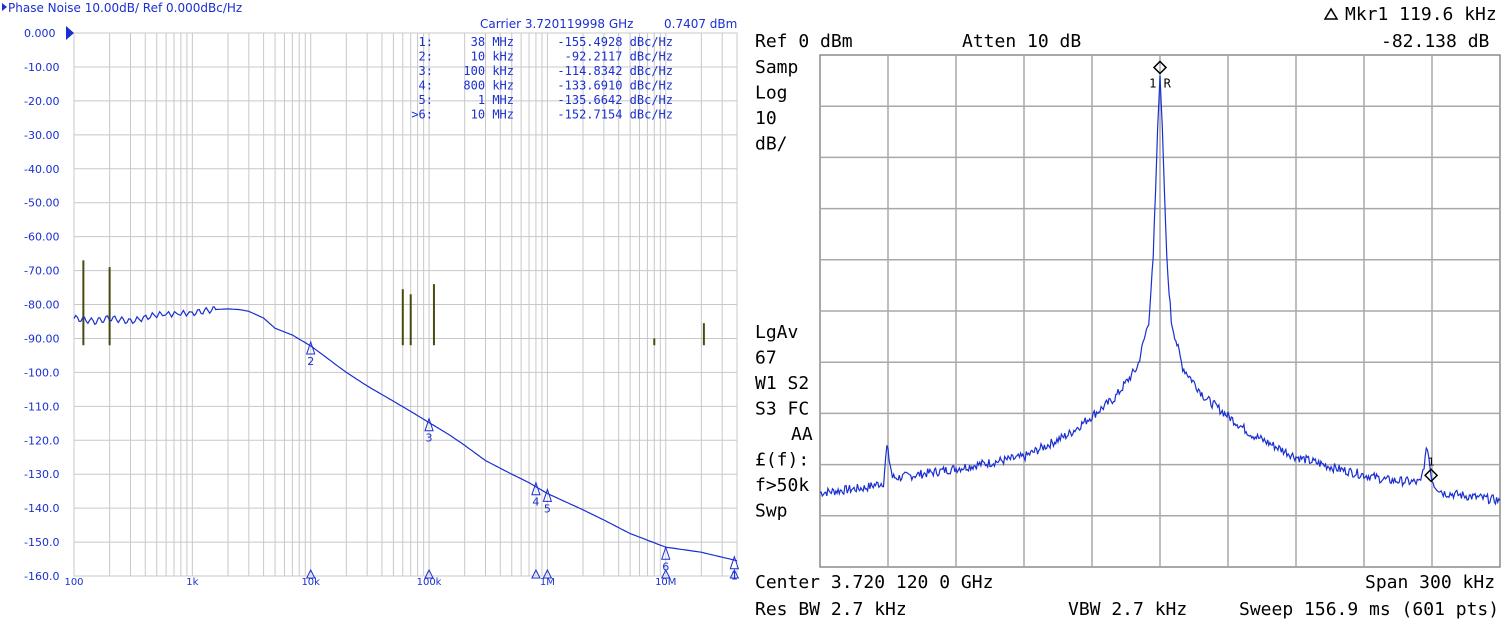  I want to click on resolution-bandwidth: Res BW 2.7 kHz, so click(831, 609).